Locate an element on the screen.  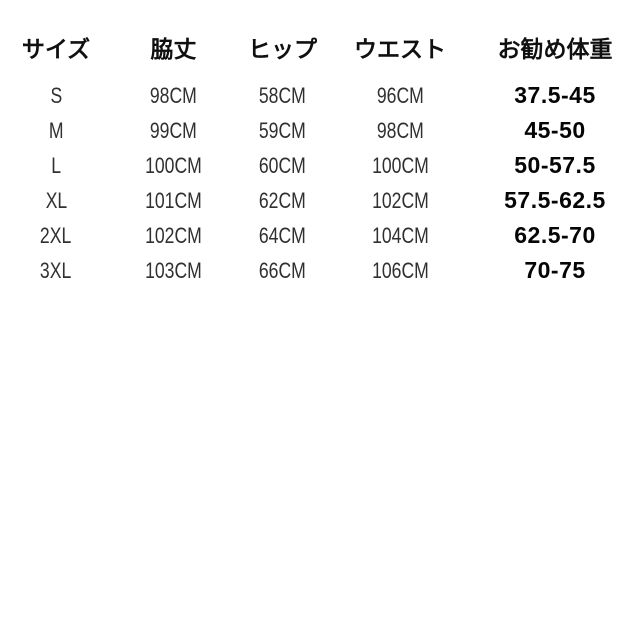
waist-cell: 96CM is located at coordinates (400, 95).